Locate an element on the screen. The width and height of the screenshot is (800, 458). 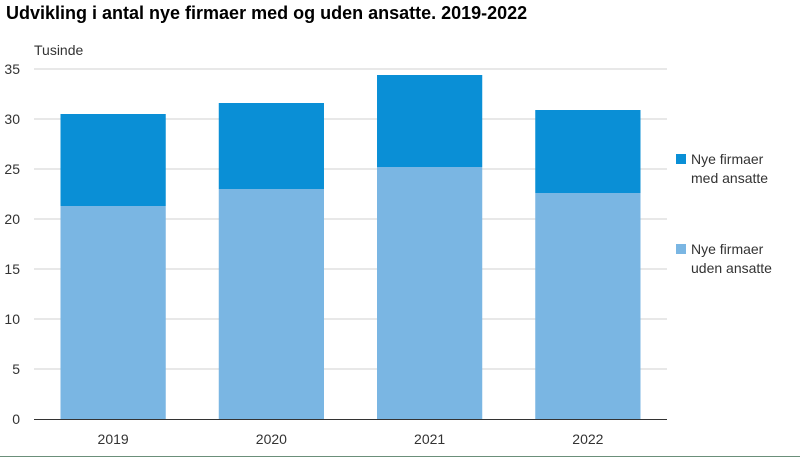
legend-item-uden-ansatte: Nye firmaer uden ansatte is located at coordinates (736, 259).